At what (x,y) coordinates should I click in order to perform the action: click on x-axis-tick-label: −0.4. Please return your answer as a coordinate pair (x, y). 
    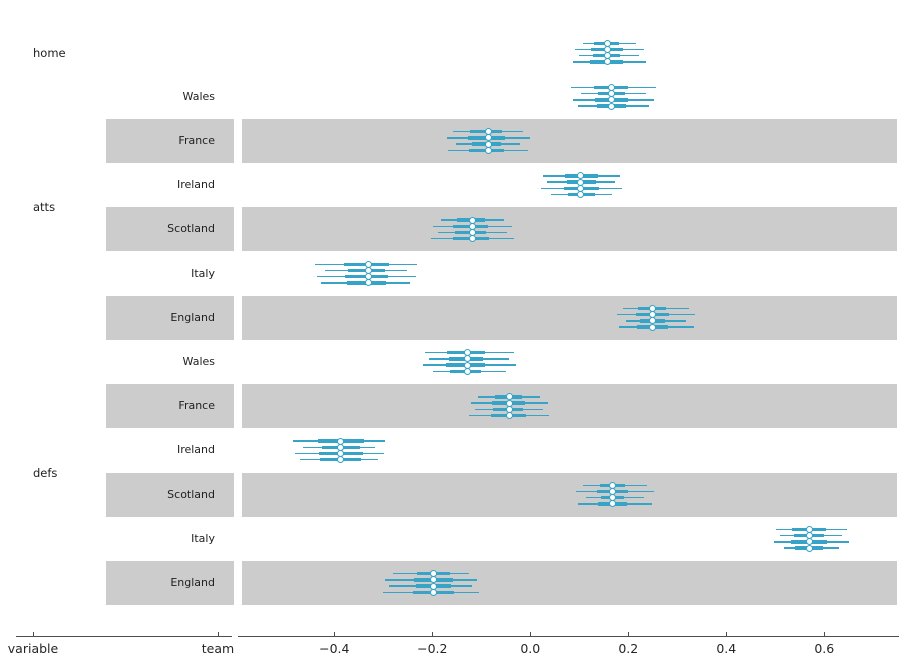
    Looking at the image, I should click on (334, 648).